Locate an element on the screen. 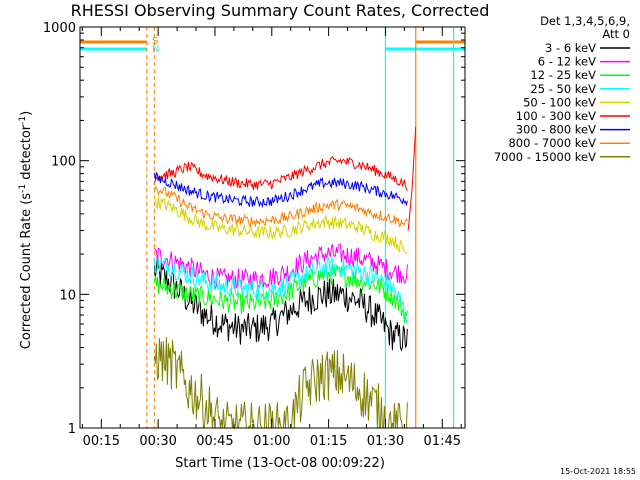  legend-label-3: 25 - 50 keV is located at coordinates (563, 89).